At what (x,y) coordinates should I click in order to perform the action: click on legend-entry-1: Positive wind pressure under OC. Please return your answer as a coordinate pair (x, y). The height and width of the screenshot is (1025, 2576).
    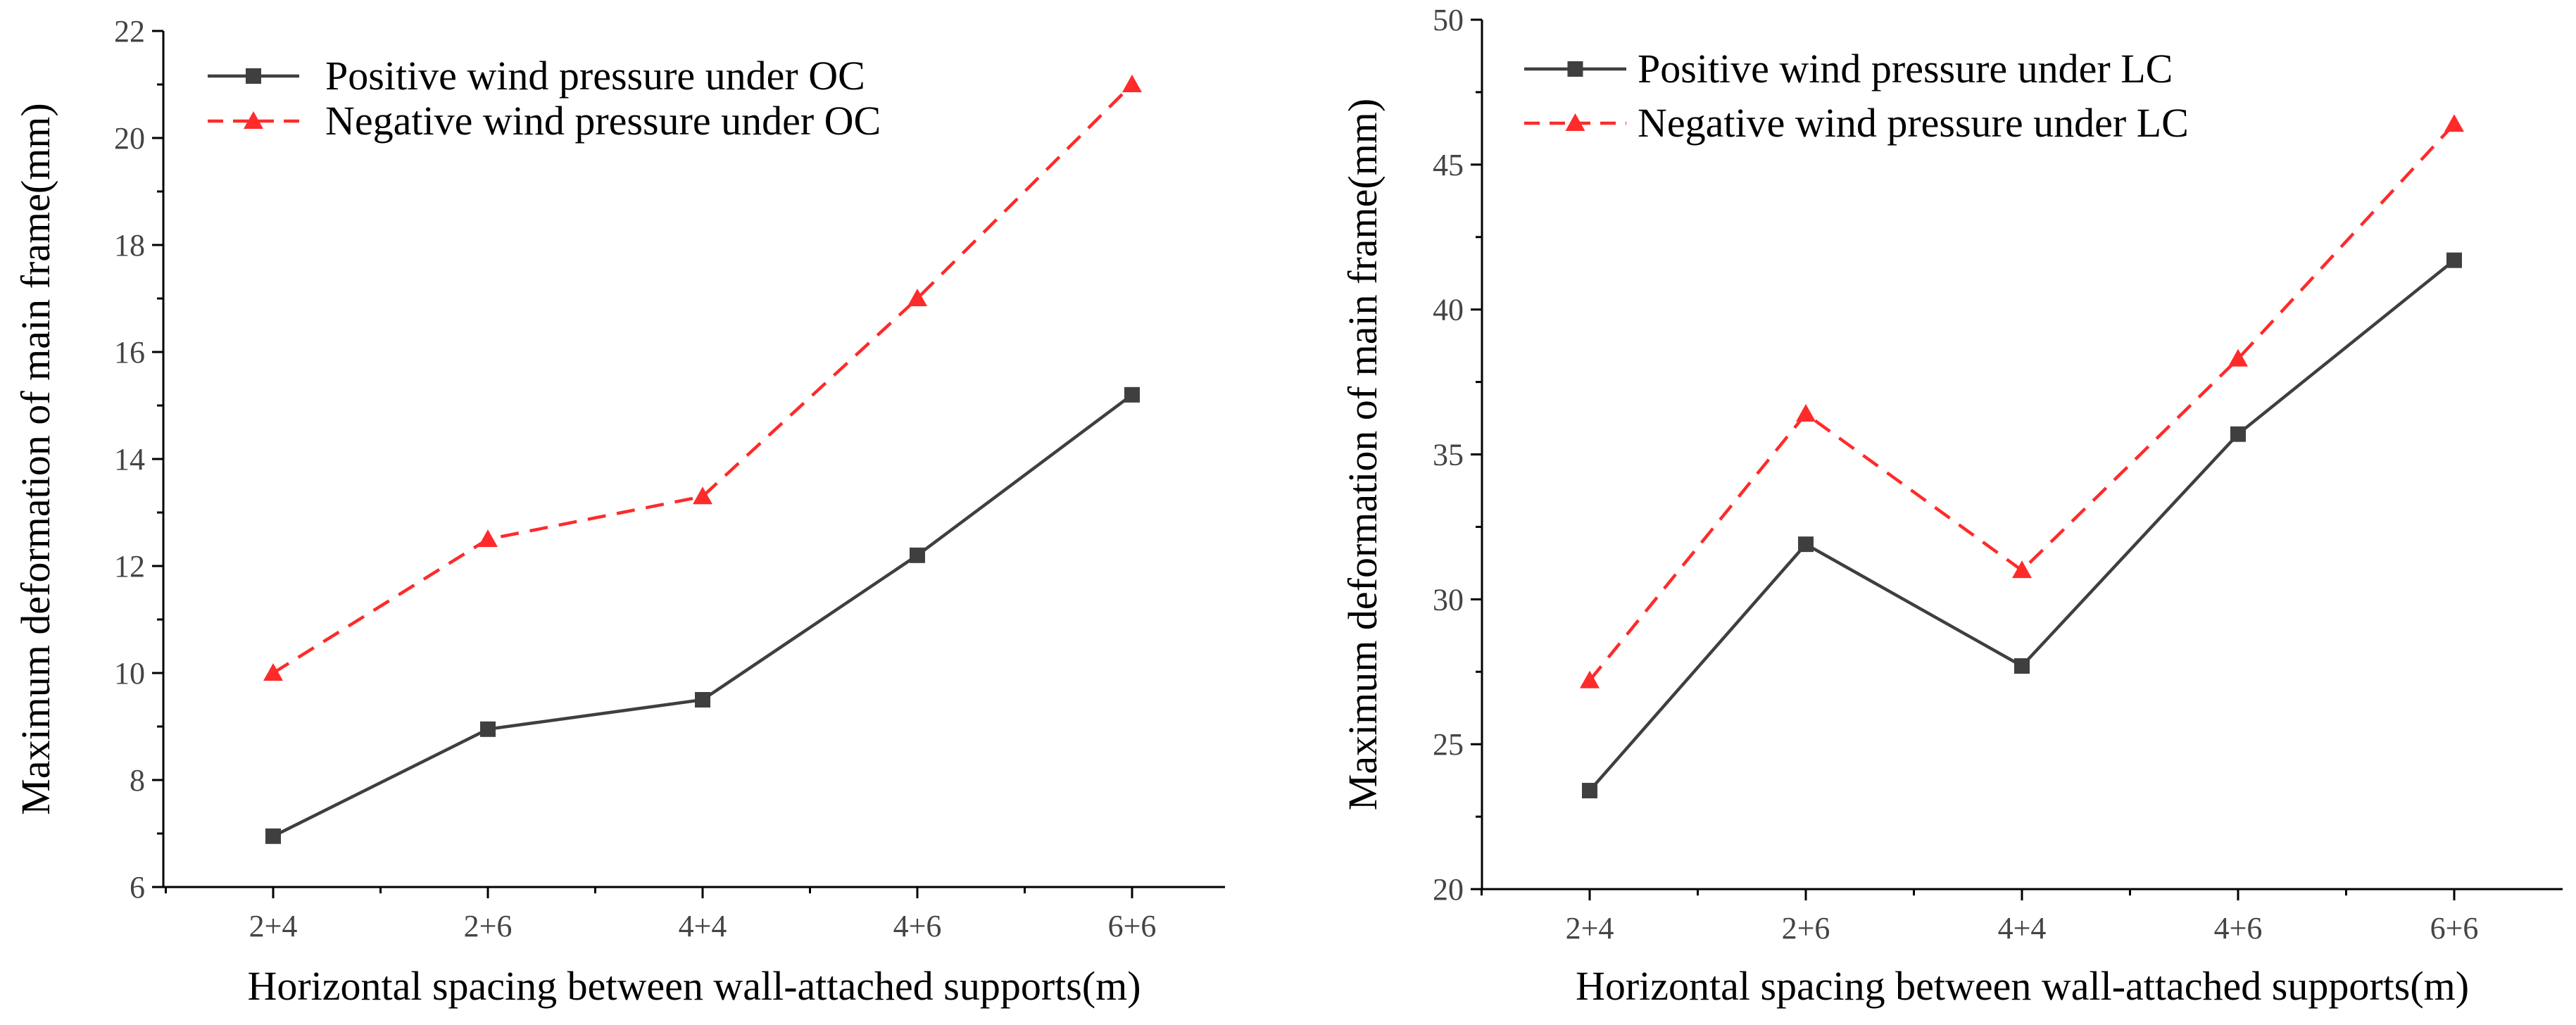
    Looking at the image, I should click on (536, 76).